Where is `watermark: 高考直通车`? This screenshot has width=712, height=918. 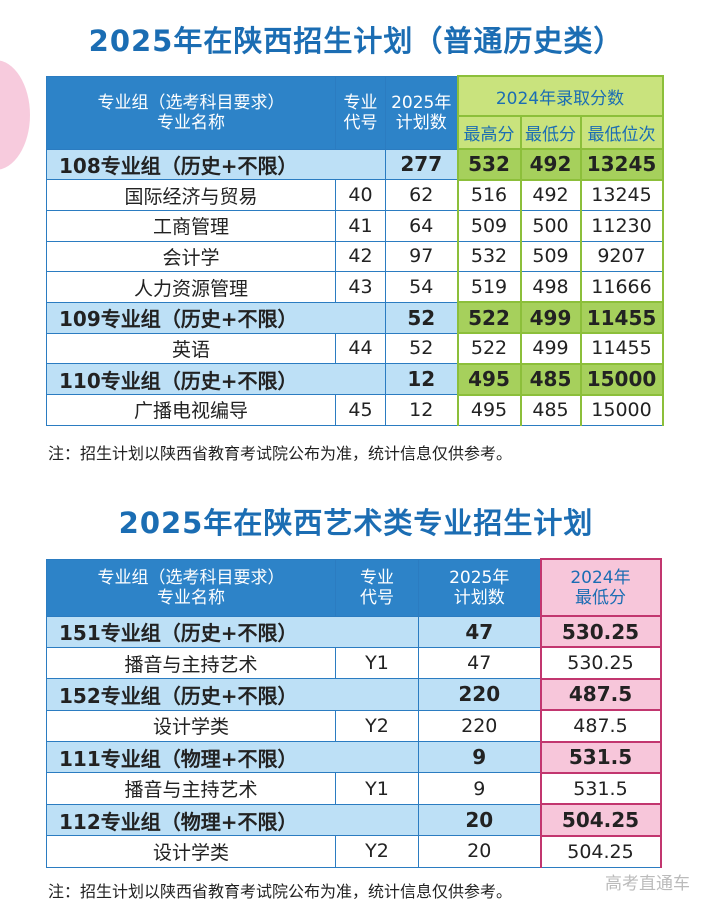 watermark: 高考直通车 is located at coordinates (647, 884).